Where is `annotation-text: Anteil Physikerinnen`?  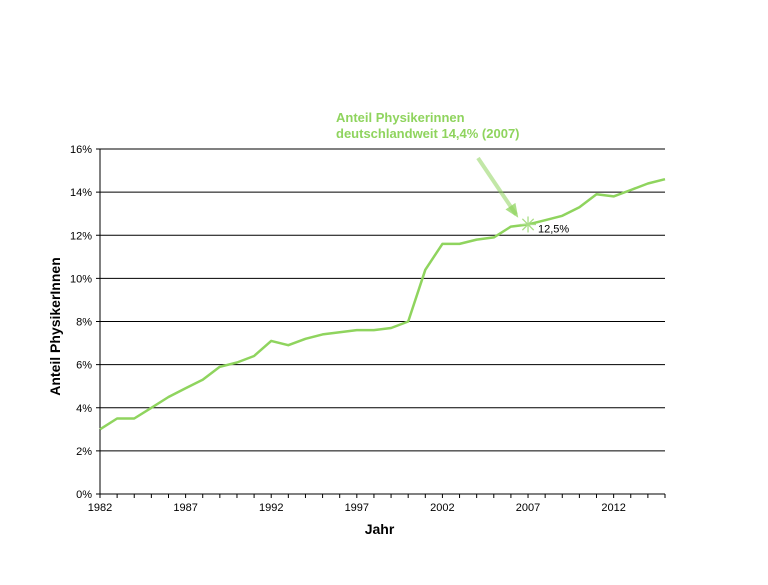 annotation-text: Anteil Physikerinnen is located at coordinates (400, 117).